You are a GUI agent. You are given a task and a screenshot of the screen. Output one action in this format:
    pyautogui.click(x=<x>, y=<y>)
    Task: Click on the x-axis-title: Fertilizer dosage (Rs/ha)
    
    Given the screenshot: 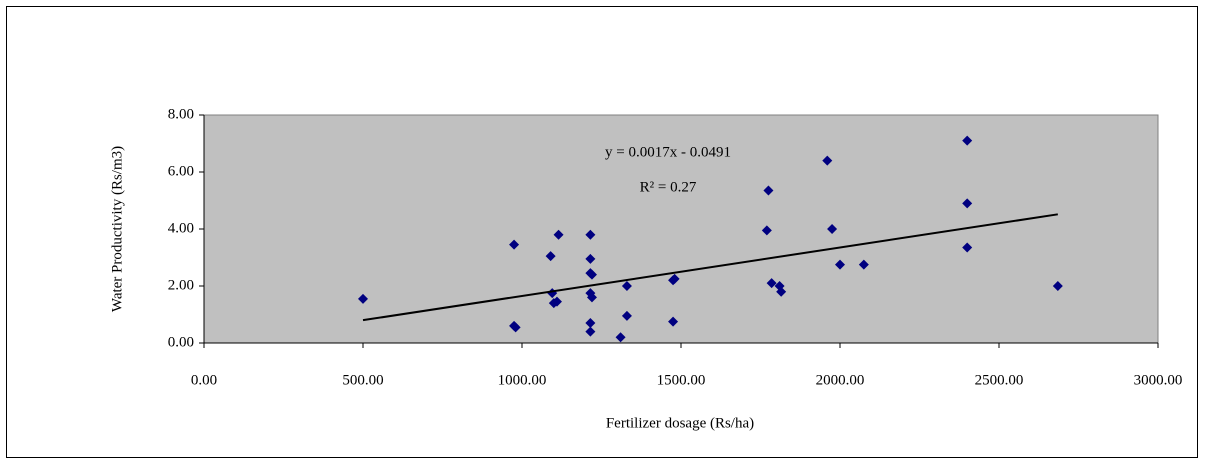 What is the action you would take?
    pyautogui.click(x=680, y=423)
    